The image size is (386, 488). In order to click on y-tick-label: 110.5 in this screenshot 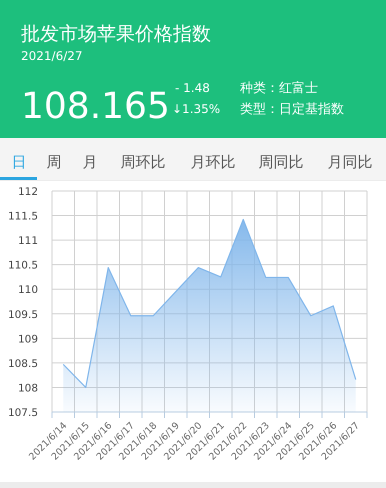, I will do `click(23, 266)`.